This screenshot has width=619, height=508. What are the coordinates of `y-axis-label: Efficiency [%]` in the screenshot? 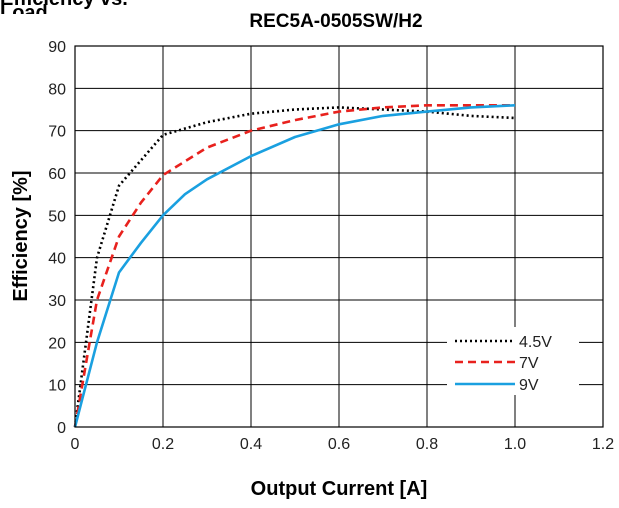 It's located at (21, 235).